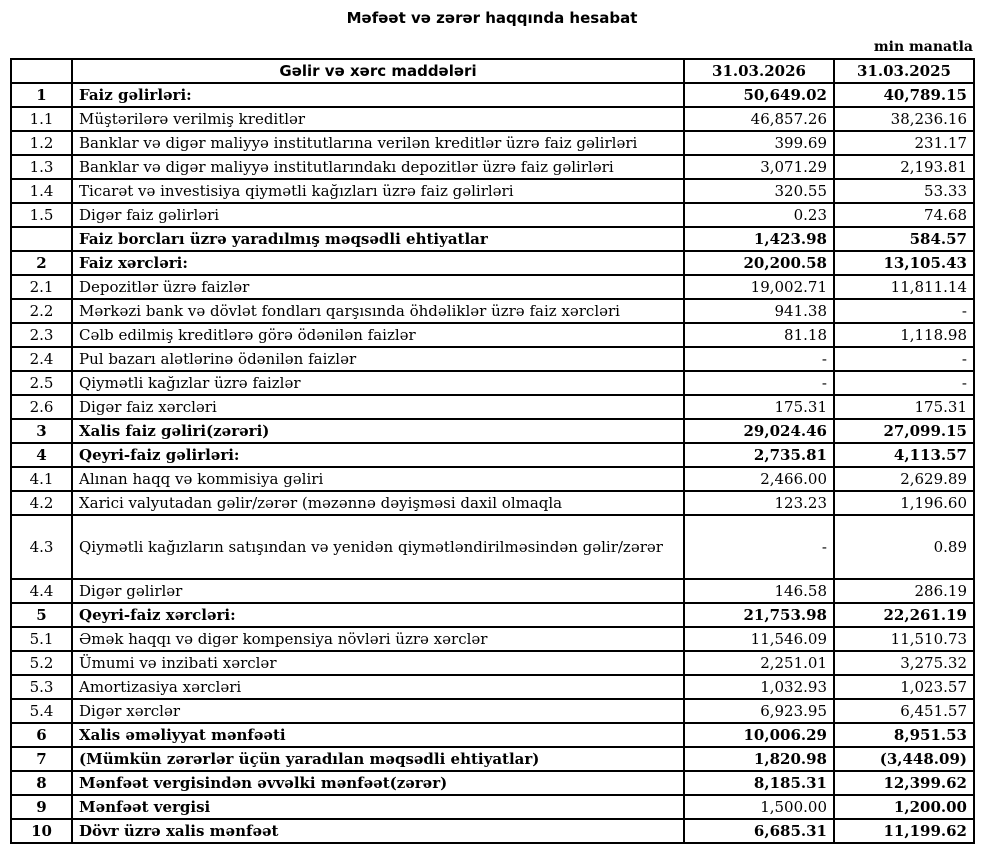  Describe the element at coordinates (378, 71) in the screenshot. I see `header-item-cell: Gəlir və xərc maddələri` at that location.